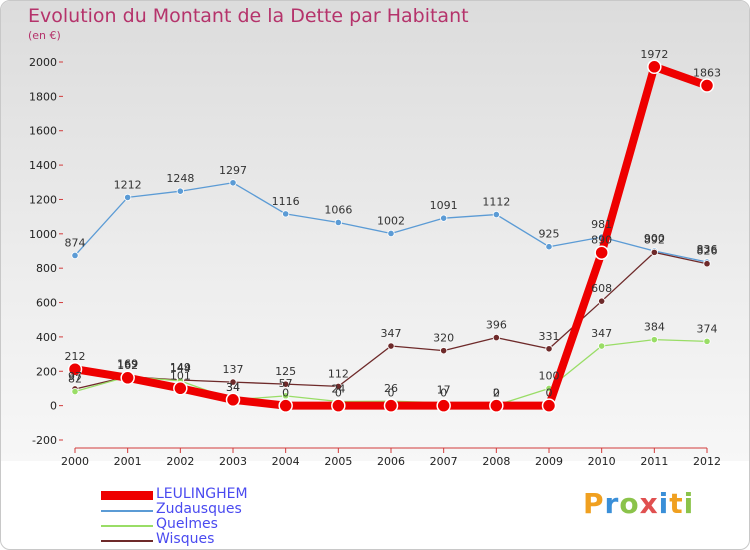 This screenshot has height=550, width=750. I want to click on brand-letter: r, so click(612, 503).